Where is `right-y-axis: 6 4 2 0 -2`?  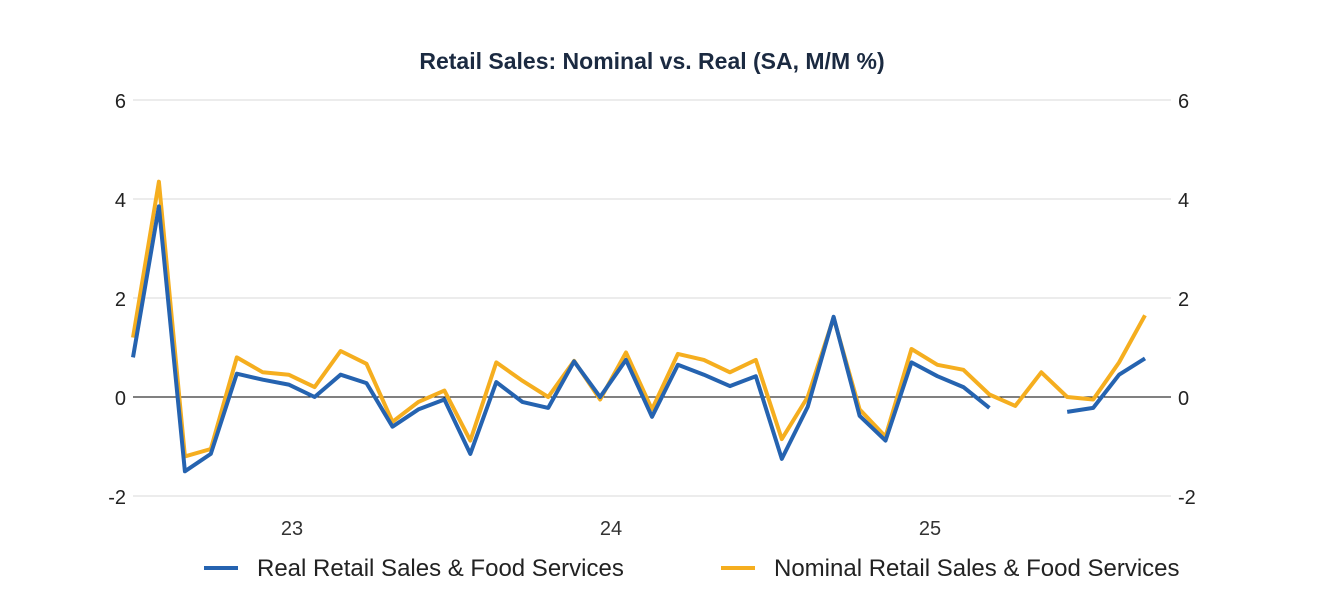 right-y-axis: 6 4 2 0 -2 is located at coordinates (1187, 300).